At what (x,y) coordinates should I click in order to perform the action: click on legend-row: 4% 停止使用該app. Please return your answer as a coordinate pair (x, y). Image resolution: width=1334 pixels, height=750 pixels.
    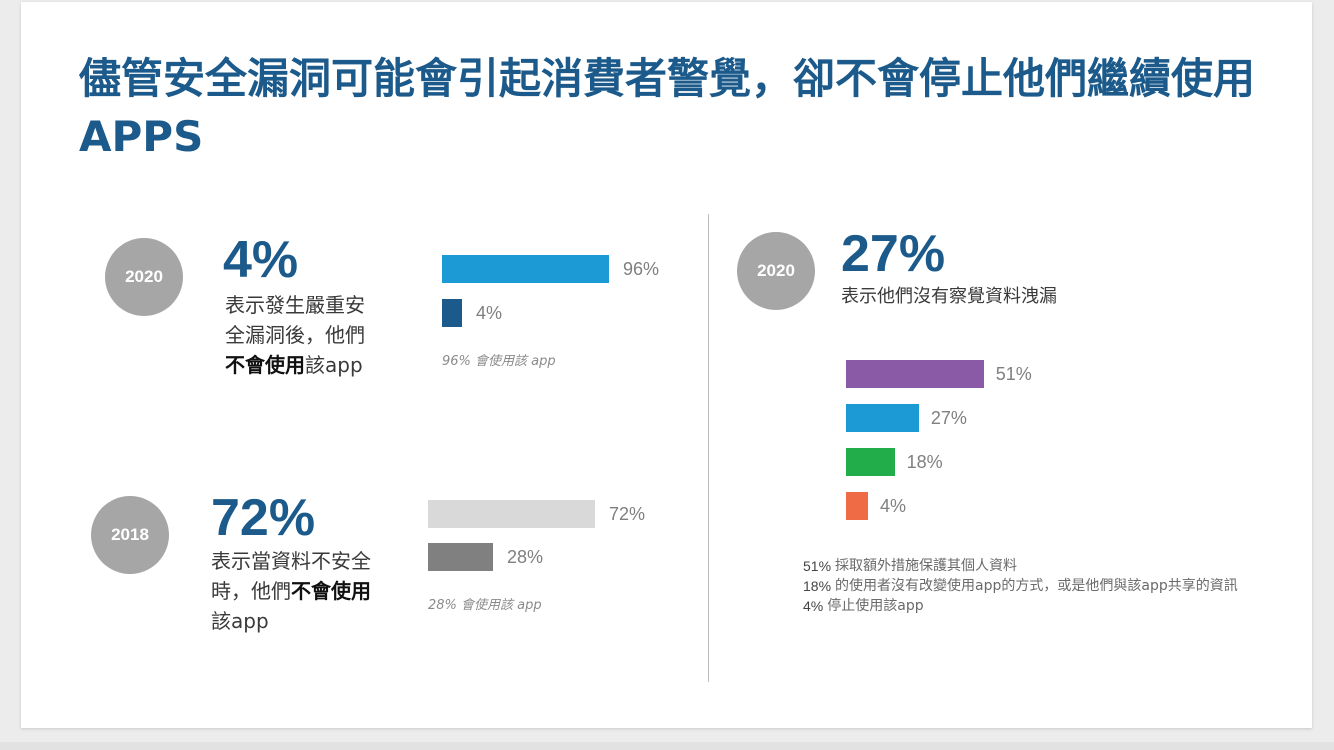
    Looking at the image, I should click on (1038, 606).